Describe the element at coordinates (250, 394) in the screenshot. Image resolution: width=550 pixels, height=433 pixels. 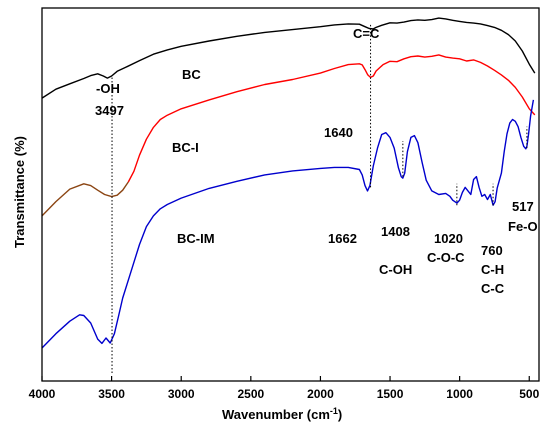
I see `x-tick-label-2500: 2500` at that location.